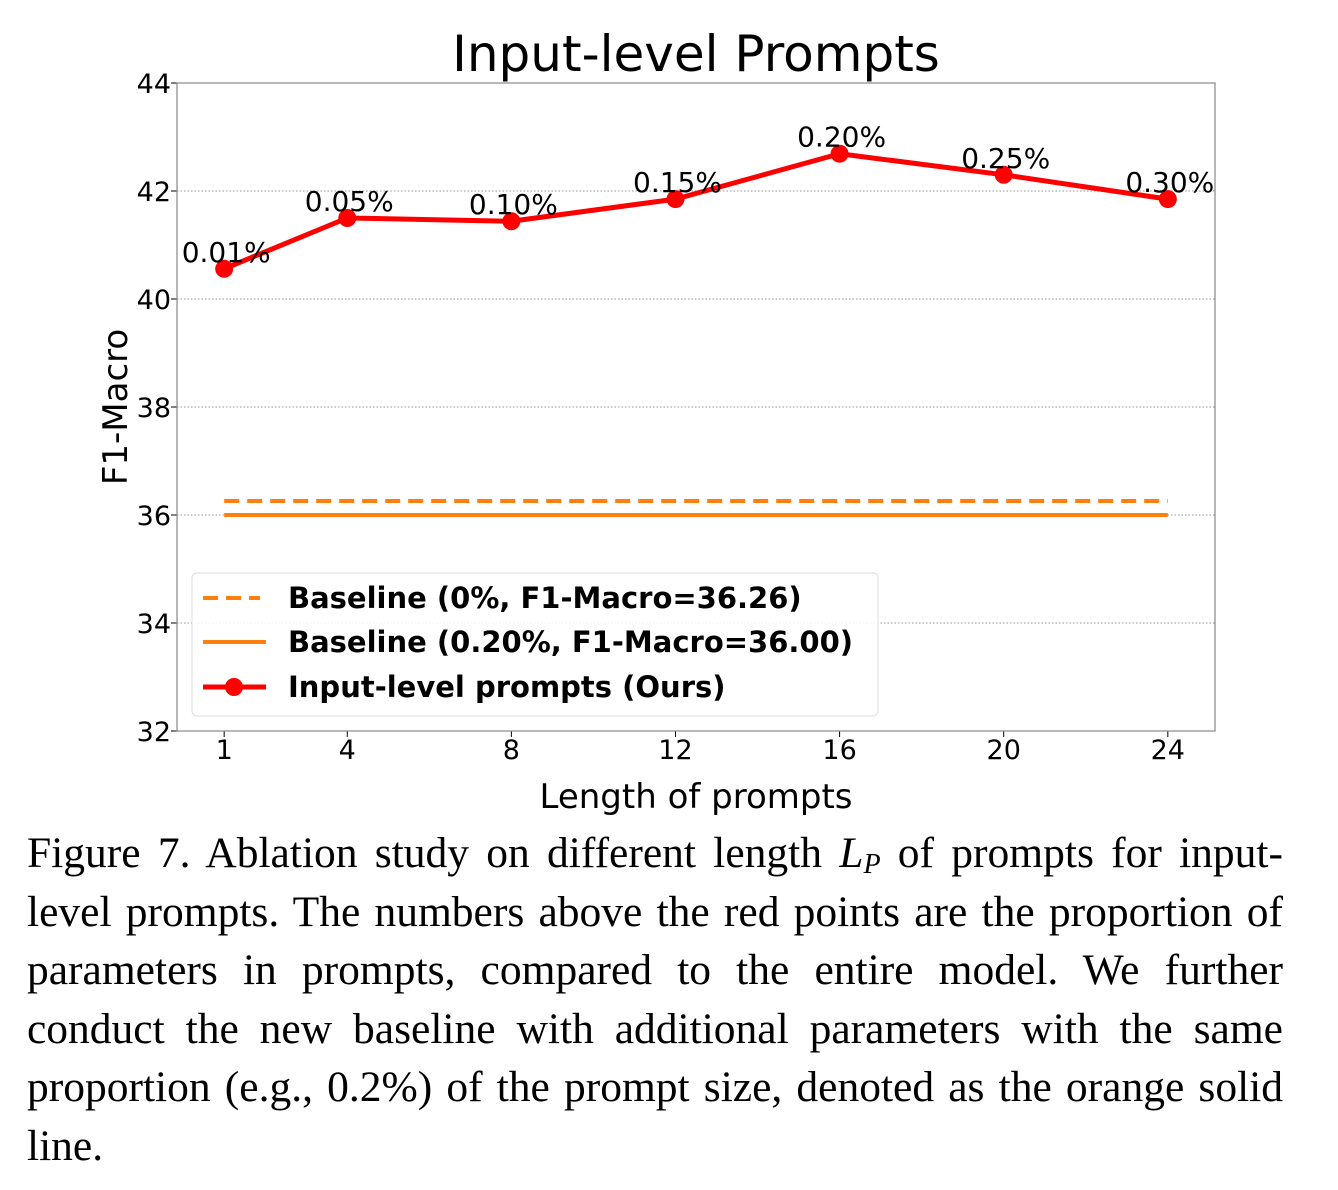  I want to click on x-tick-label: 8, so click(511, 750).